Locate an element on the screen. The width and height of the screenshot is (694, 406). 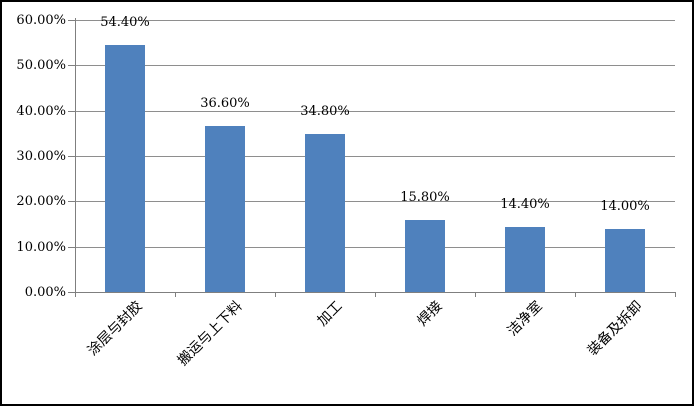
y-tick-label: 30.00% is located at coordinates (41, 156).